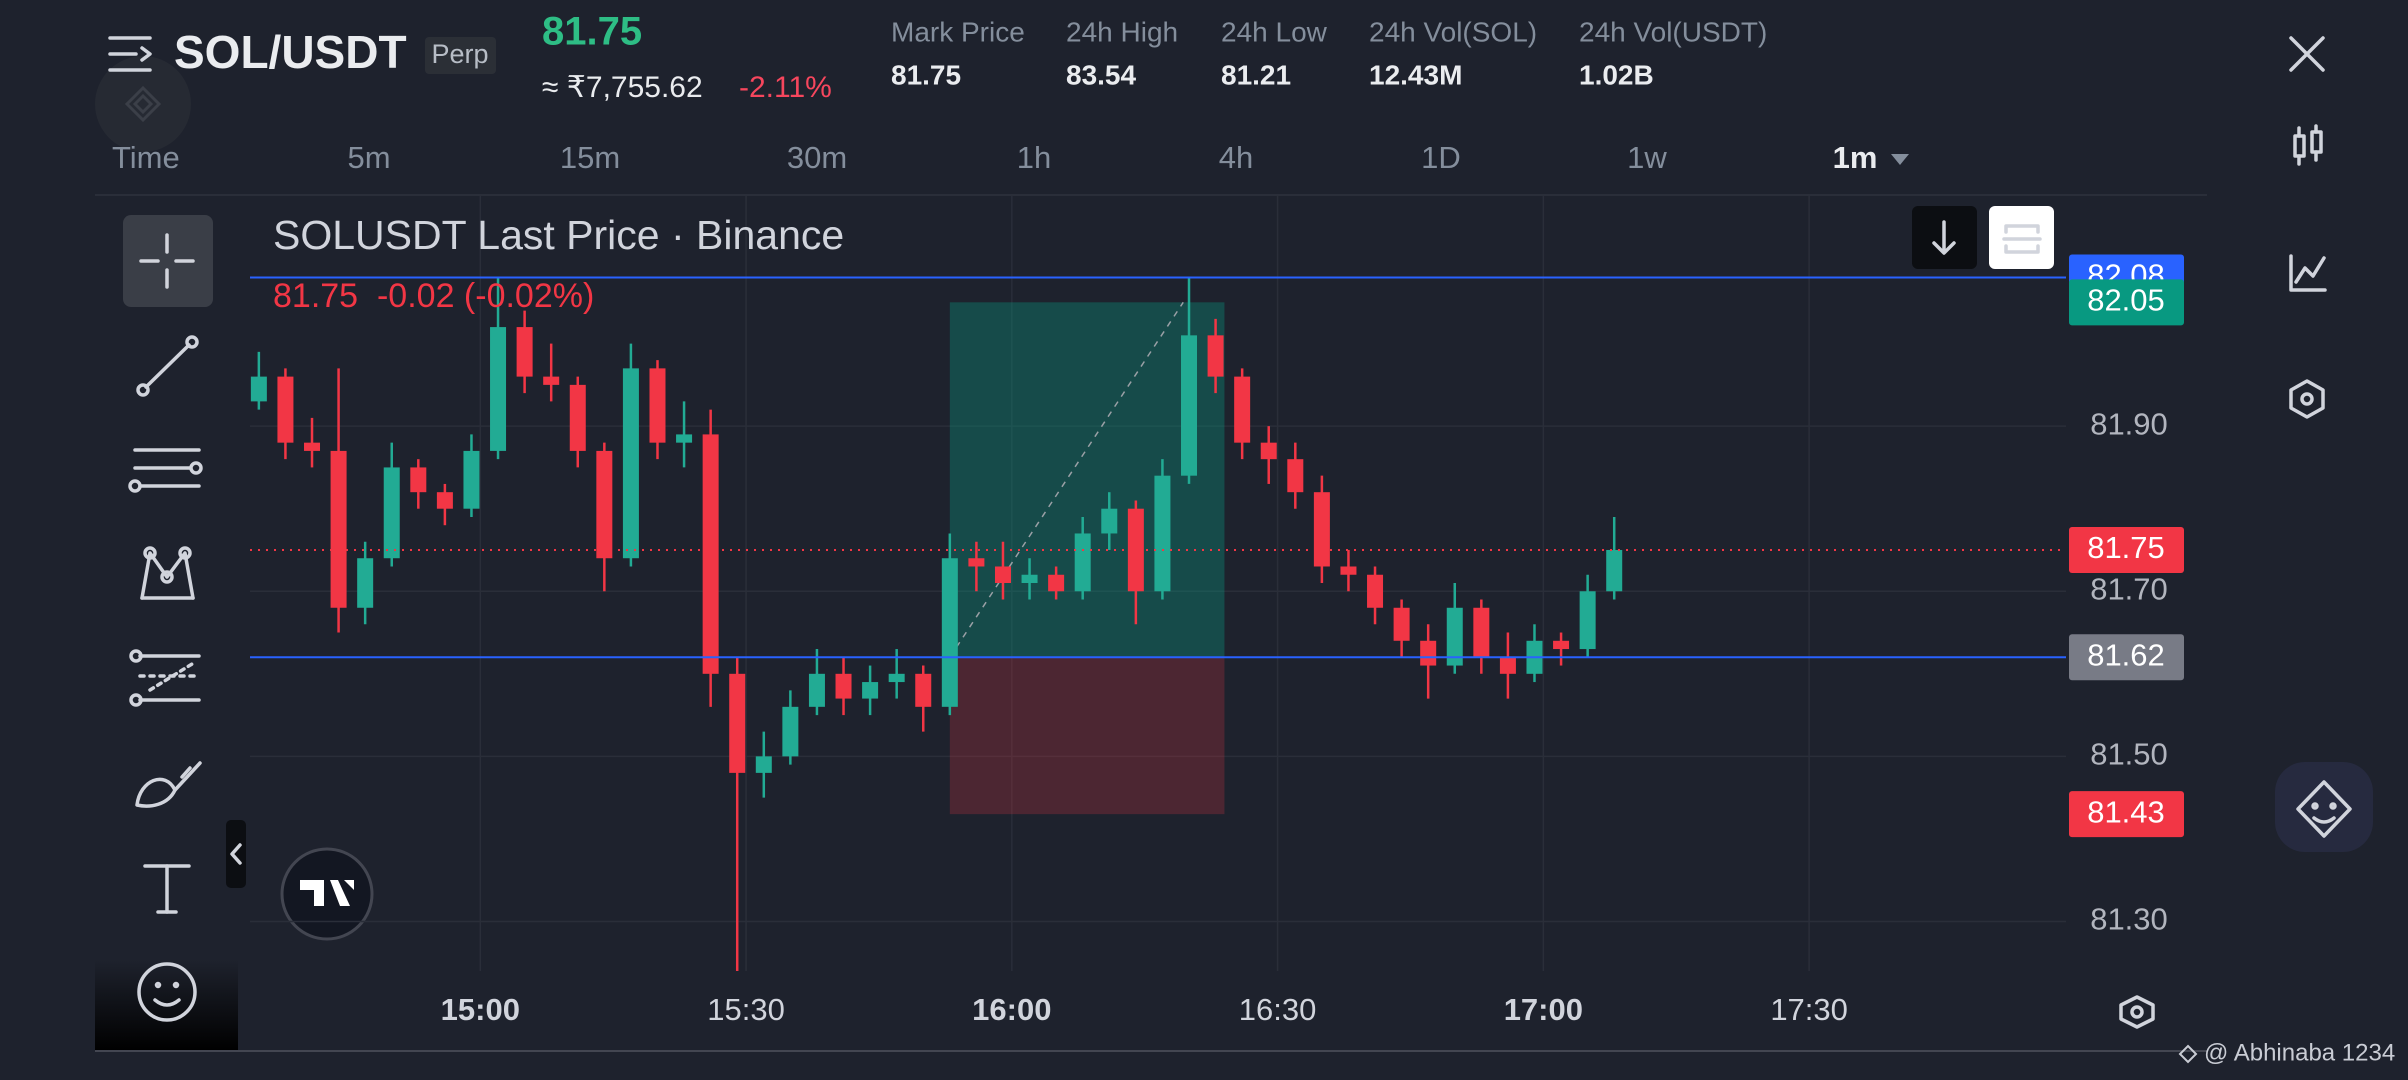  I want to click on y-tick-label: 81.30, so click(2129, 919).